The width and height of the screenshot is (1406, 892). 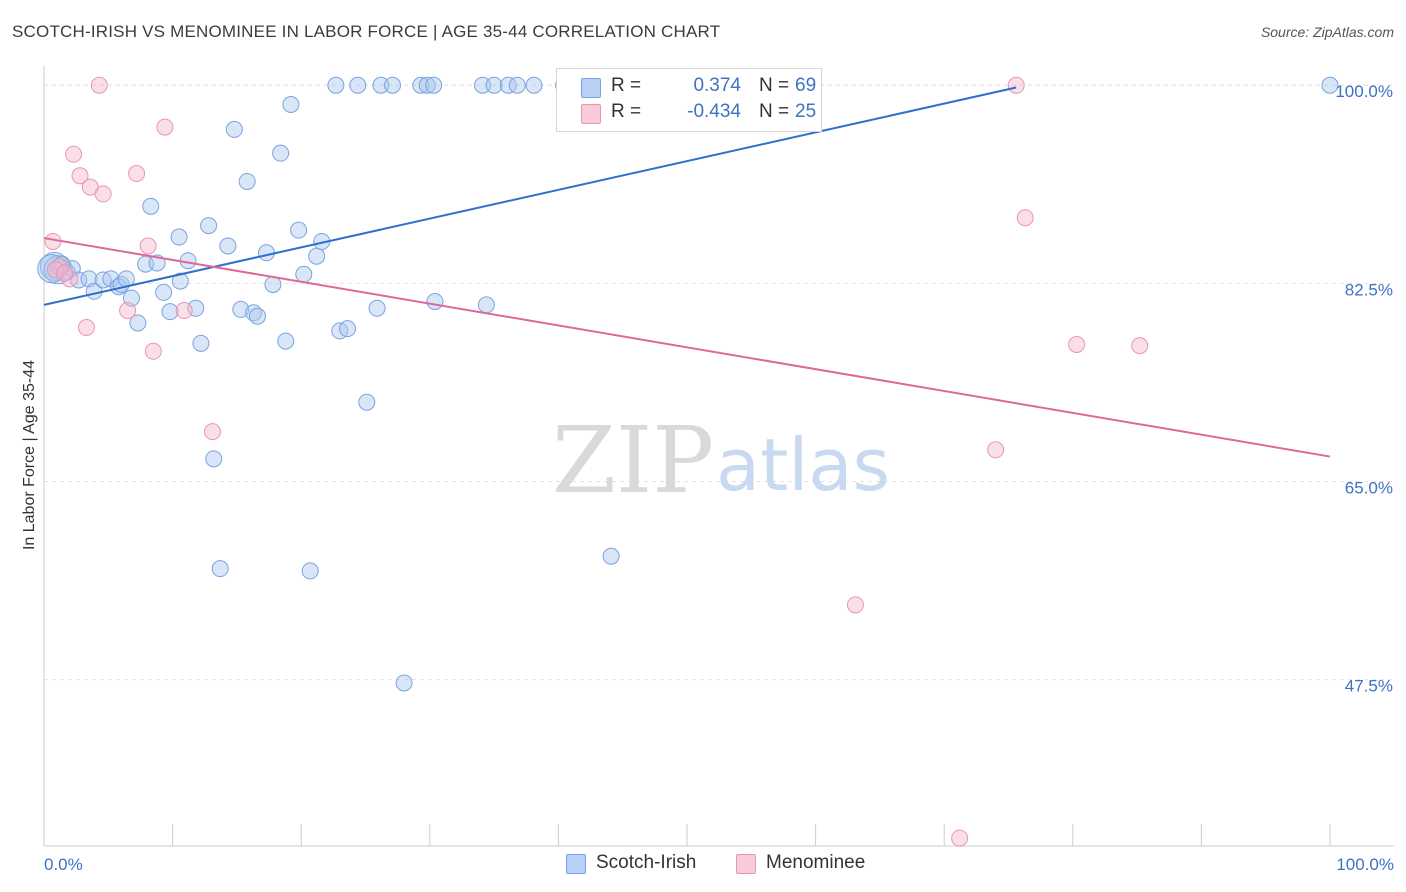 I want to click on y-tick-label: 100.0%, so click(x=1364, y=91).